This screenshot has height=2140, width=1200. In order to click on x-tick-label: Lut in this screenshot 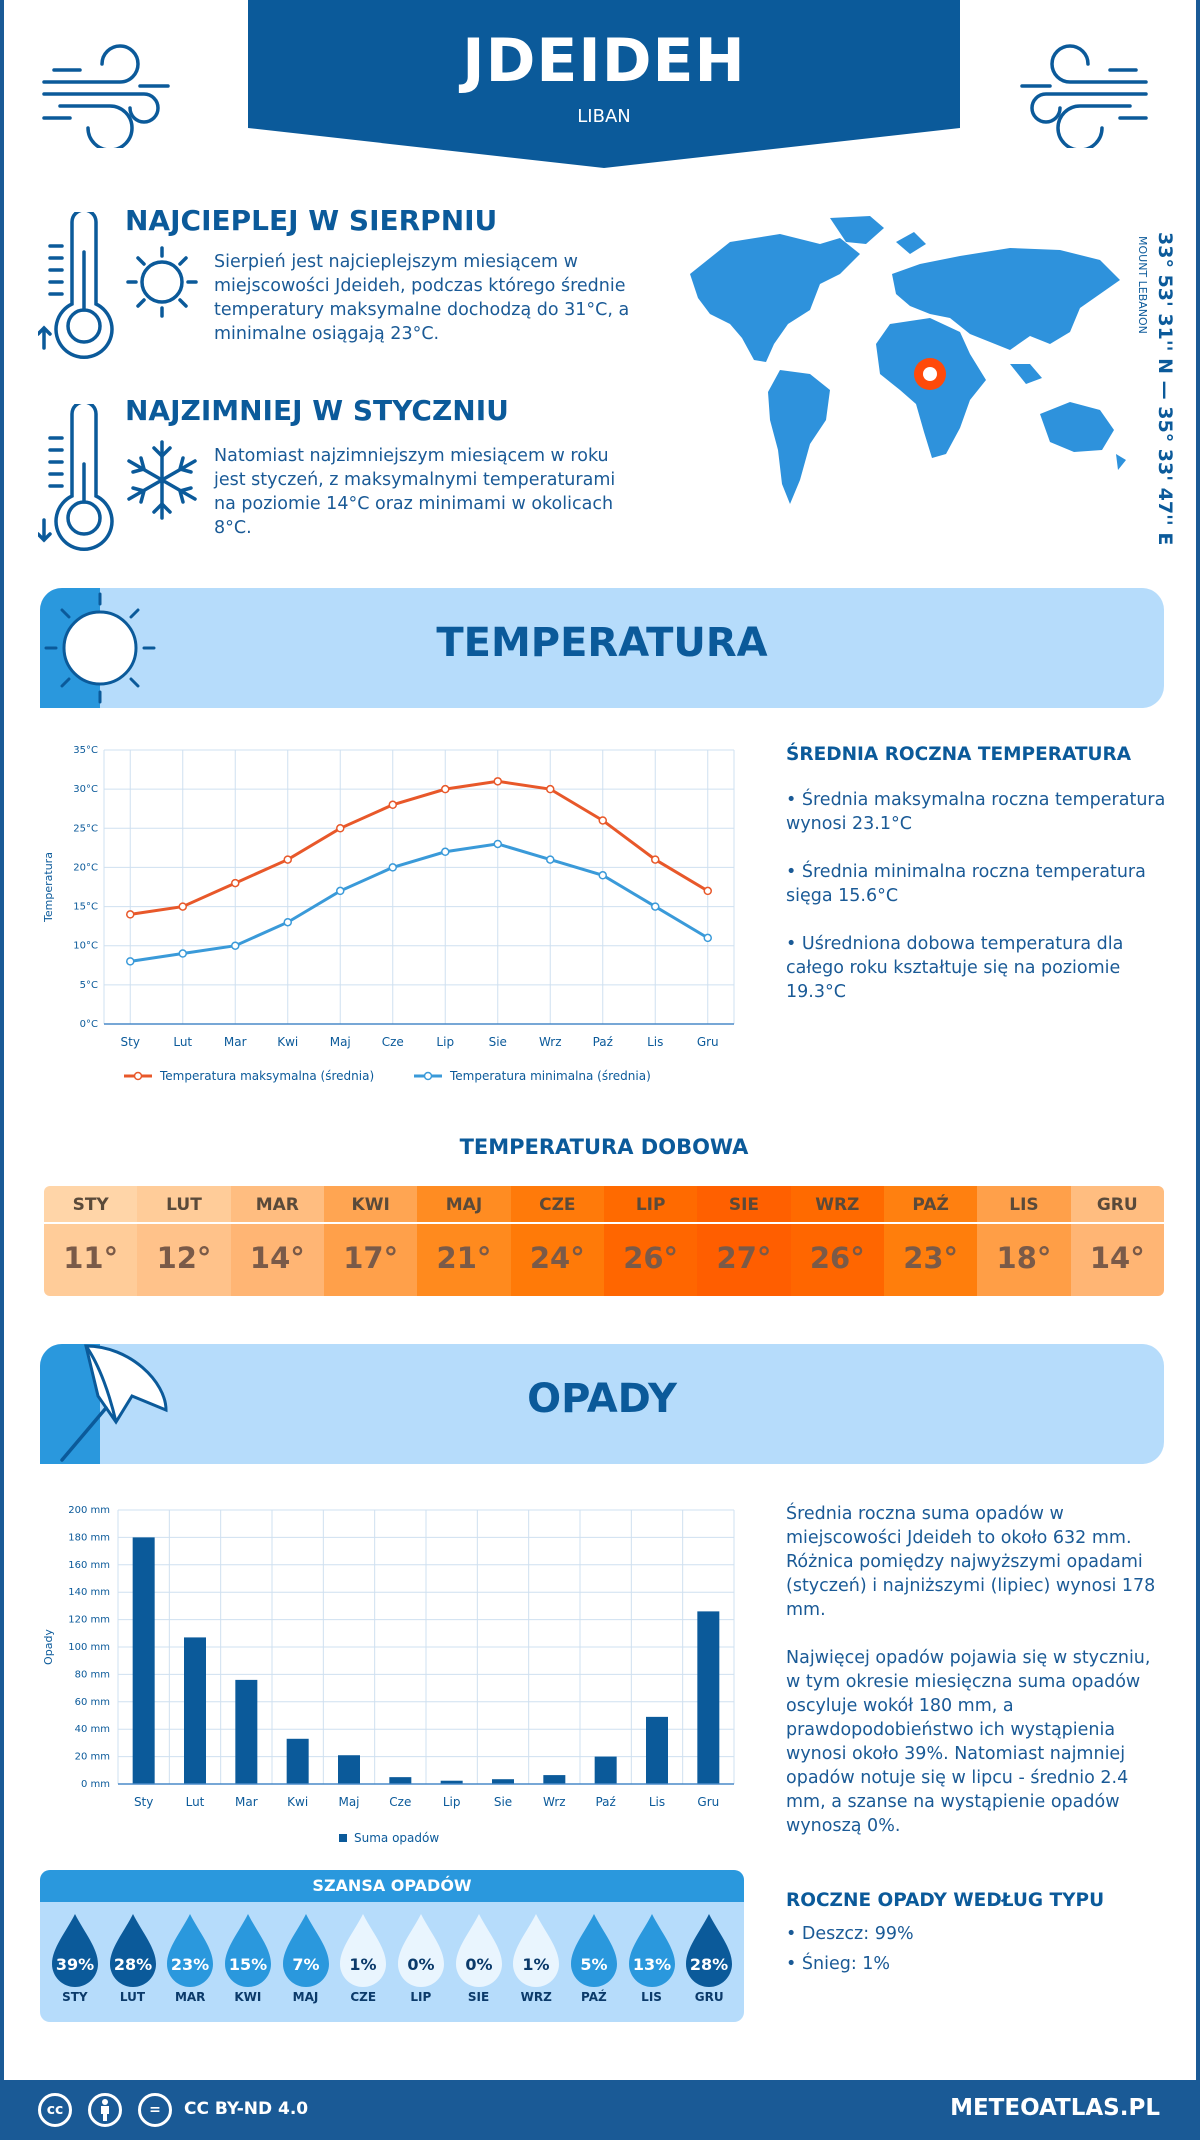, I will do `click(182, 1042)`.